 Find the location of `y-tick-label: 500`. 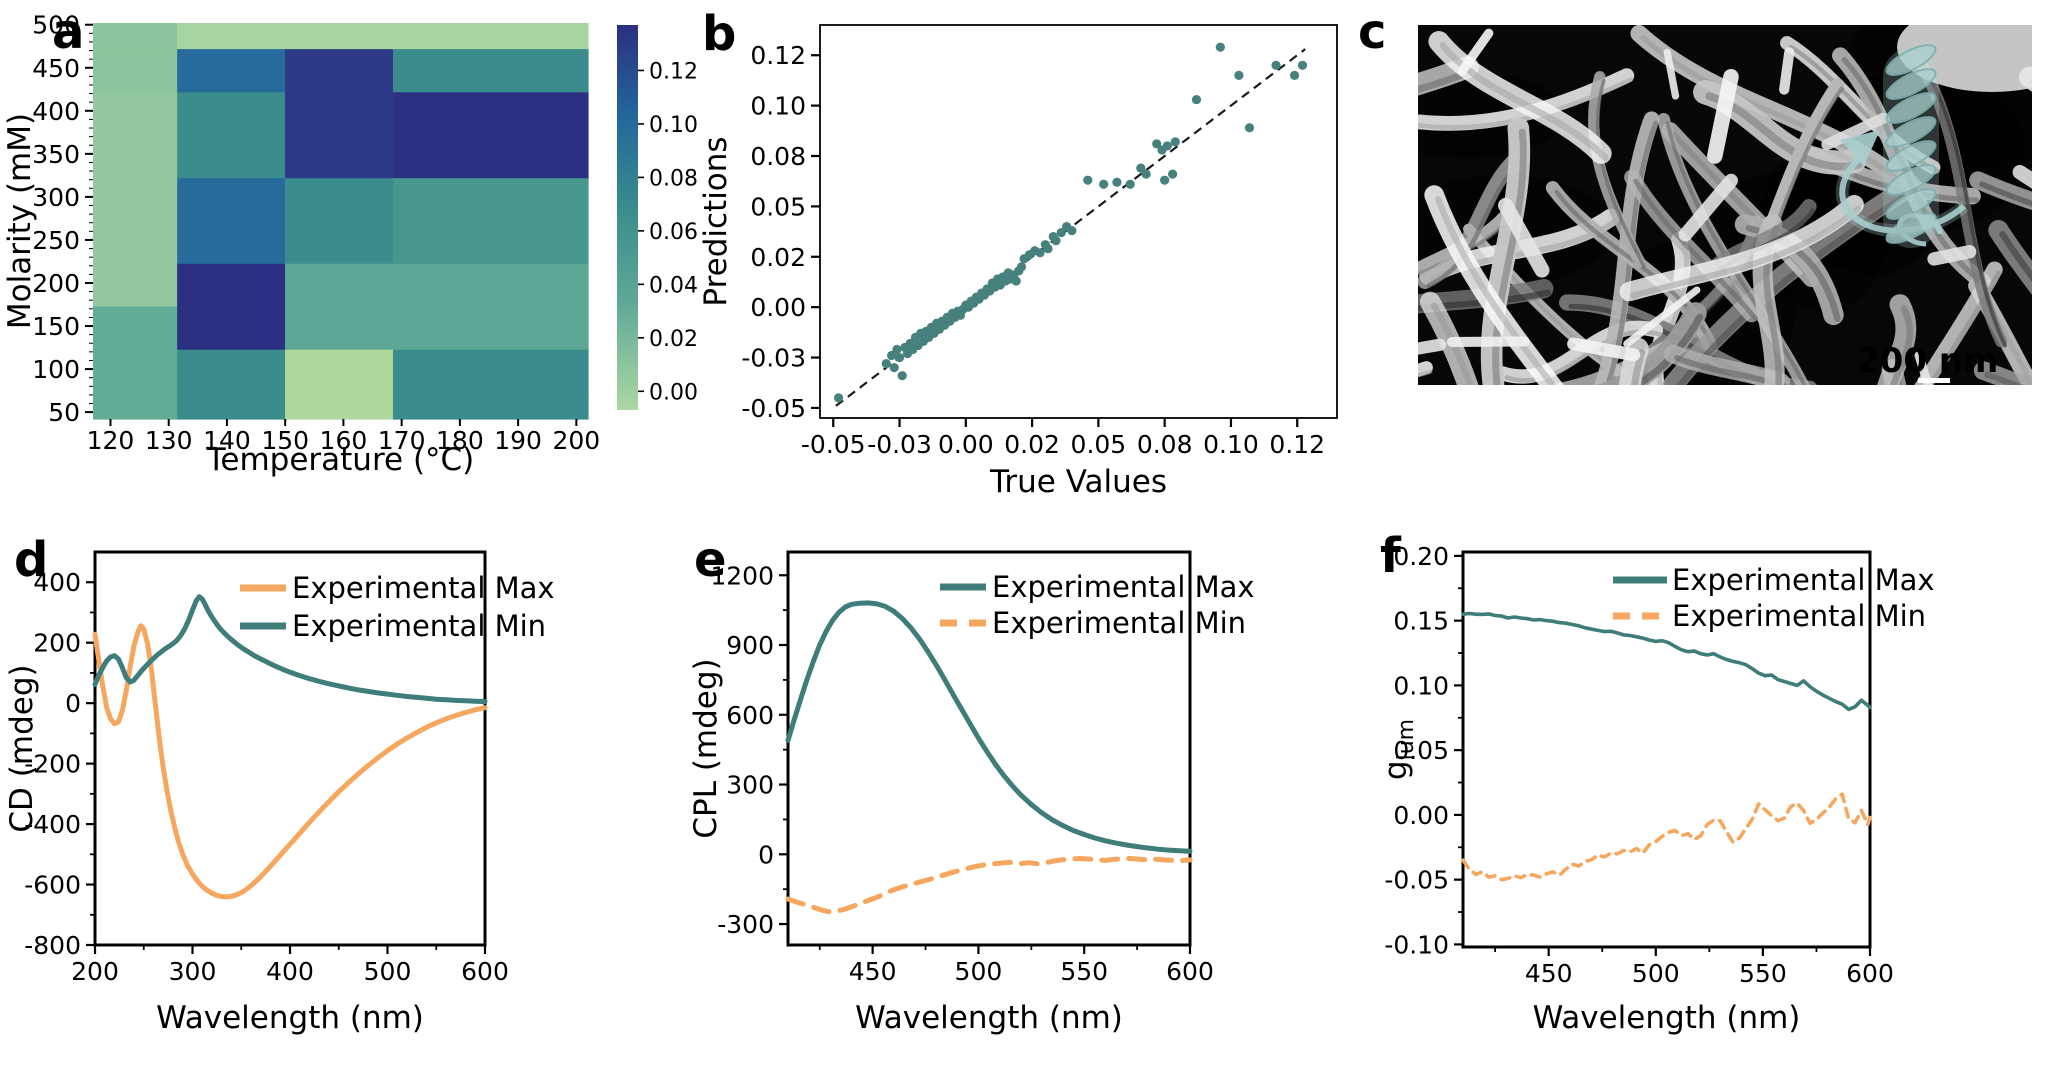

y-tick-label: 500 is located at coordinates (56, 25).